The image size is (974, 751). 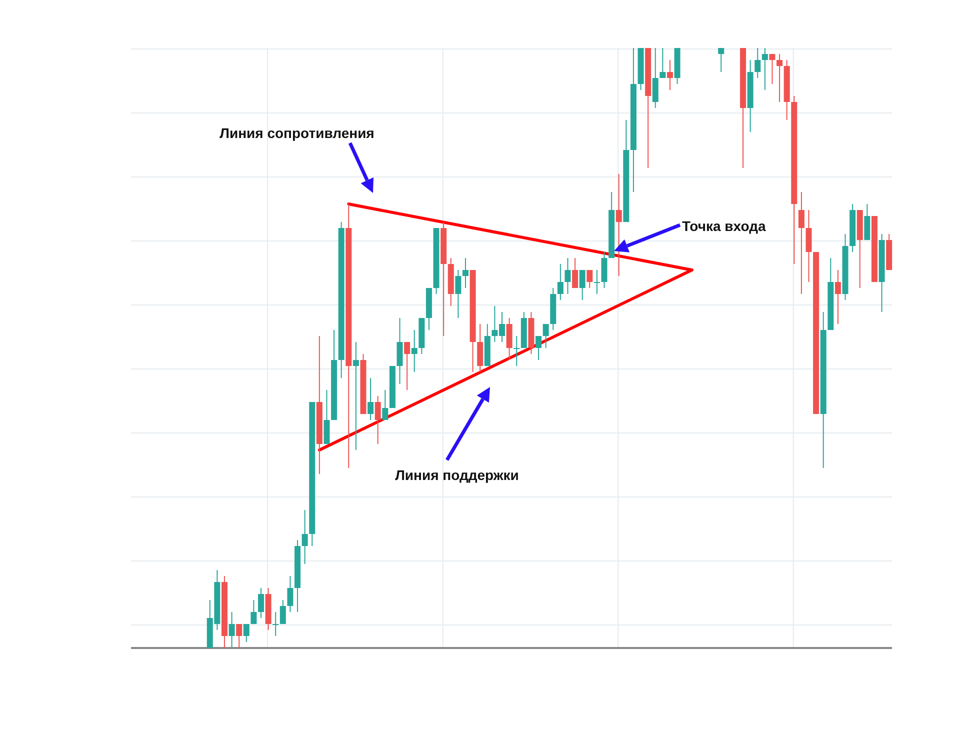 What do you see at coordinates (457, 475) in the screenshot?
I see `annotation: Линия поддержки` at bounding box center [457, 475].